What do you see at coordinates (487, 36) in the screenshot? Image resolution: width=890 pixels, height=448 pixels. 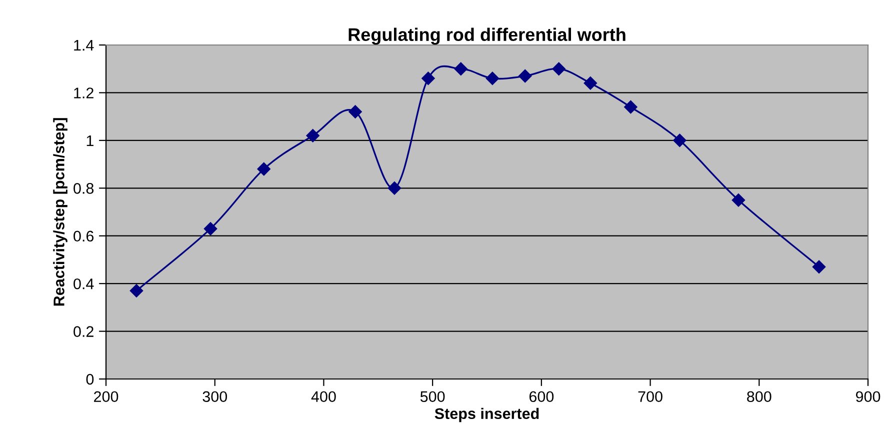 I see `chart-title: Regulating rod differential worth` at bounding box center [487, 36].